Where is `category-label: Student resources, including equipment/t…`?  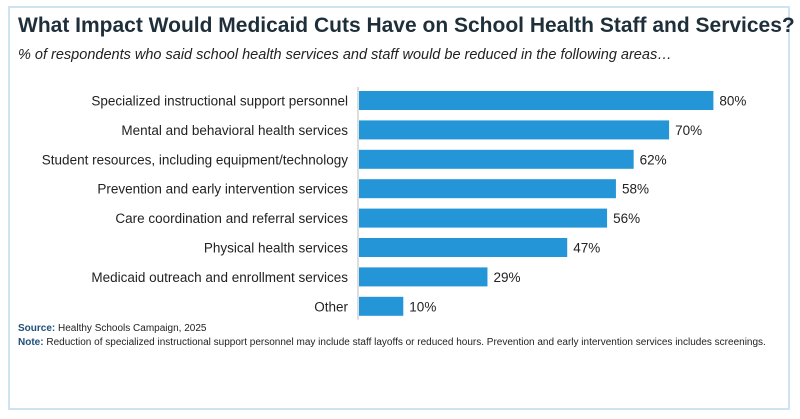
category-label: Student resources, including equipment/t… is located at coordinates (195, 159).